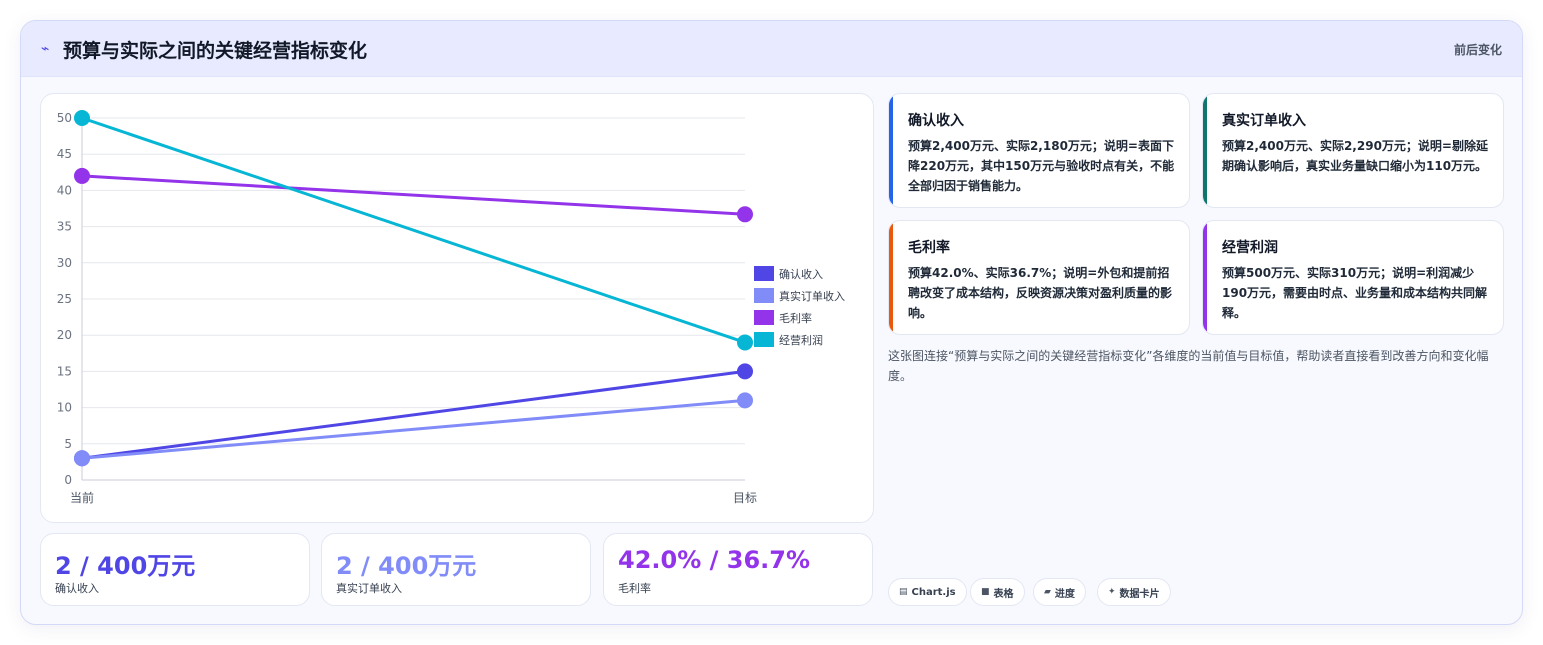 This screenshot has width=1543, height=645. Describe the element at coordinates (1250, 248) in the screenshot. I see `info-title: 经营利润` at that location.